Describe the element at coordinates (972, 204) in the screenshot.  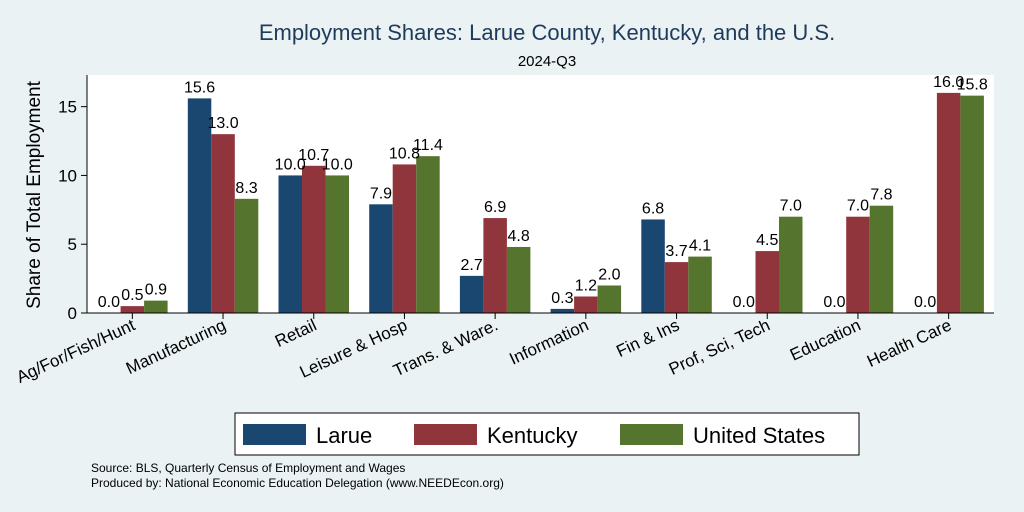
I see `bar-united-states-health-care` at that location.